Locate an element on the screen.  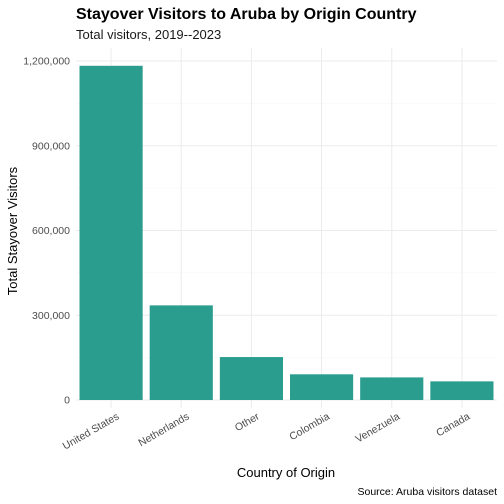
y-tick-label: 0 is located at coordinates (67, 401).